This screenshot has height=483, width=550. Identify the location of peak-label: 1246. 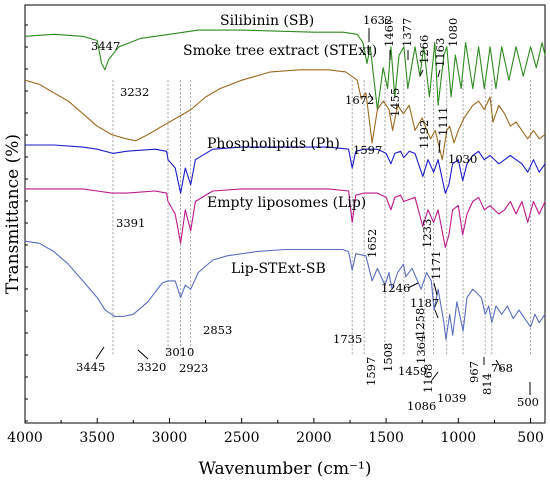
(395, 288).